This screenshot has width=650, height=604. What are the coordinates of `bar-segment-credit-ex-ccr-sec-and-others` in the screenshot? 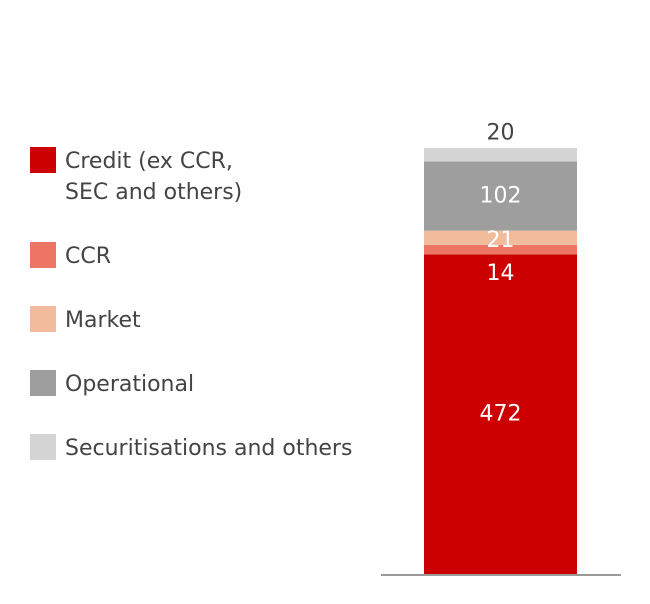 It's located at (500, 414).